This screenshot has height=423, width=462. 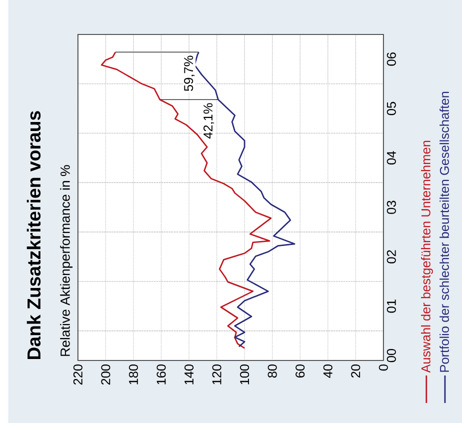 I want to click on x-tick-label: 80, so click(x=272, y=371).